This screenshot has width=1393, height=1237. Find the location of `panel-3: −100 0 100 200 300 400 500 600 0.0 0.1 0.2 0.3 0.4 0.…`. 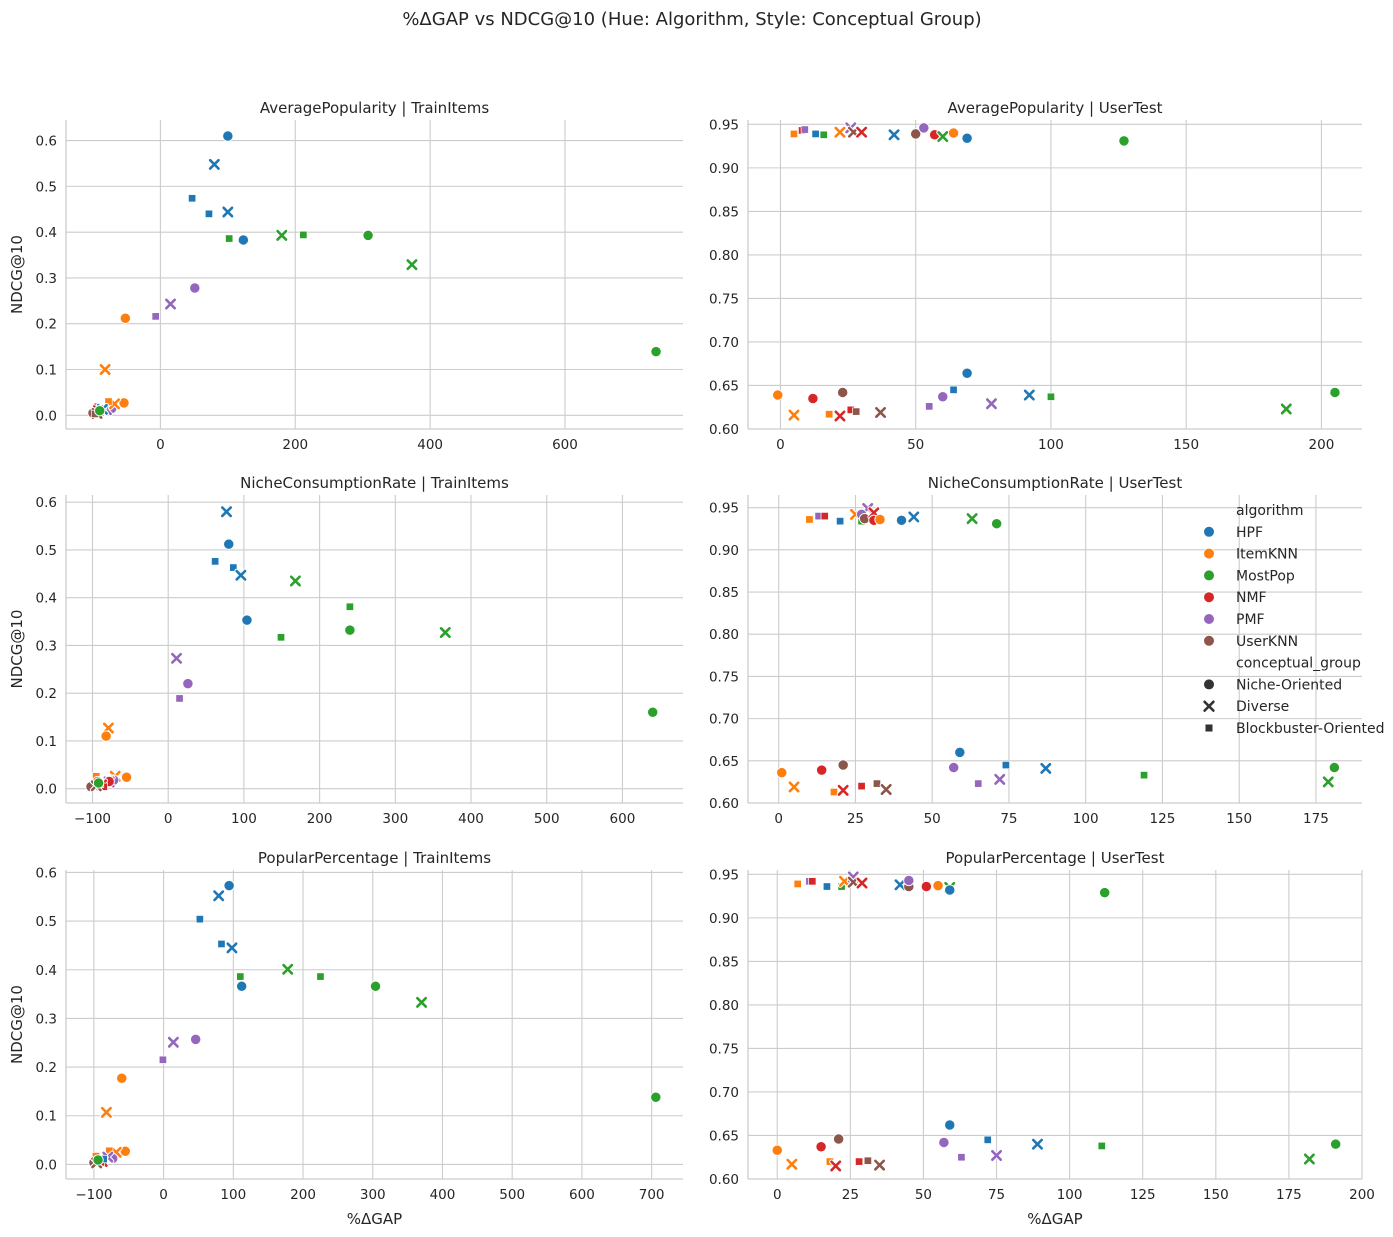

panel-3: −100 0 100 200 300 400 500 600 0.0 0.1 0.2 0.3 0.4 0.… is located at coordinates (345, 650).